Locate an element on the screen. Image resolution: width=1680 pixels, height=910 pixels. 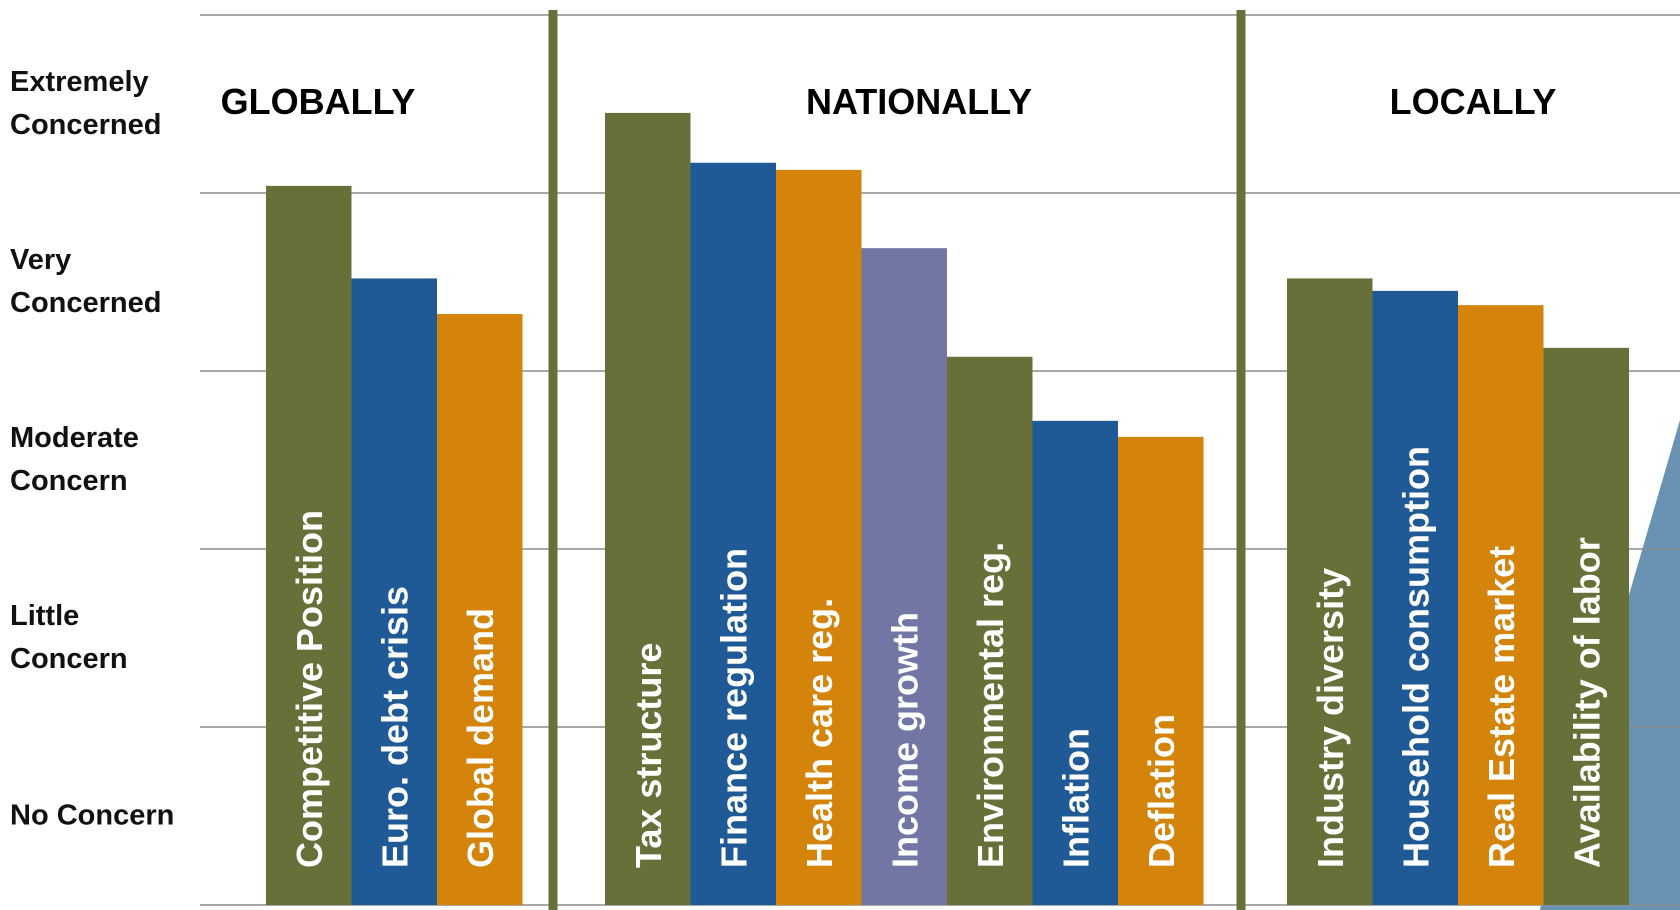
bar-label: Global demand is located at coordinates (480, 738).